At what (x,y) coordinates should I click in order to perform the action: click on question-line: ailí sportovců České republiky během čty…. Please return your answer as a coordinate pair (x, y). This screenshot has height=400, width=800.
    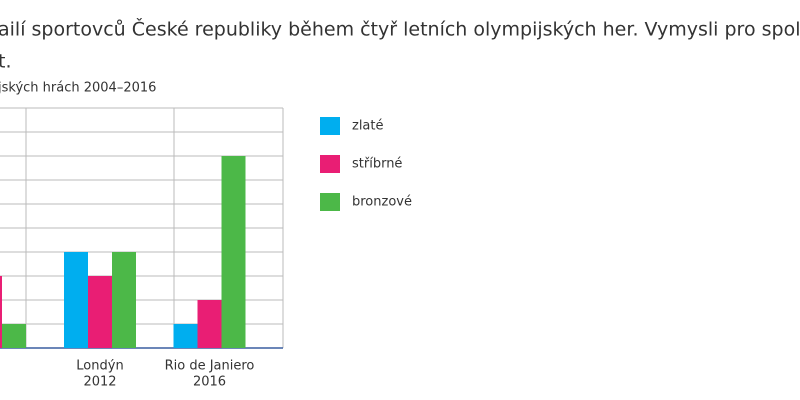
    Looking at the image, I should click on (400, 29).